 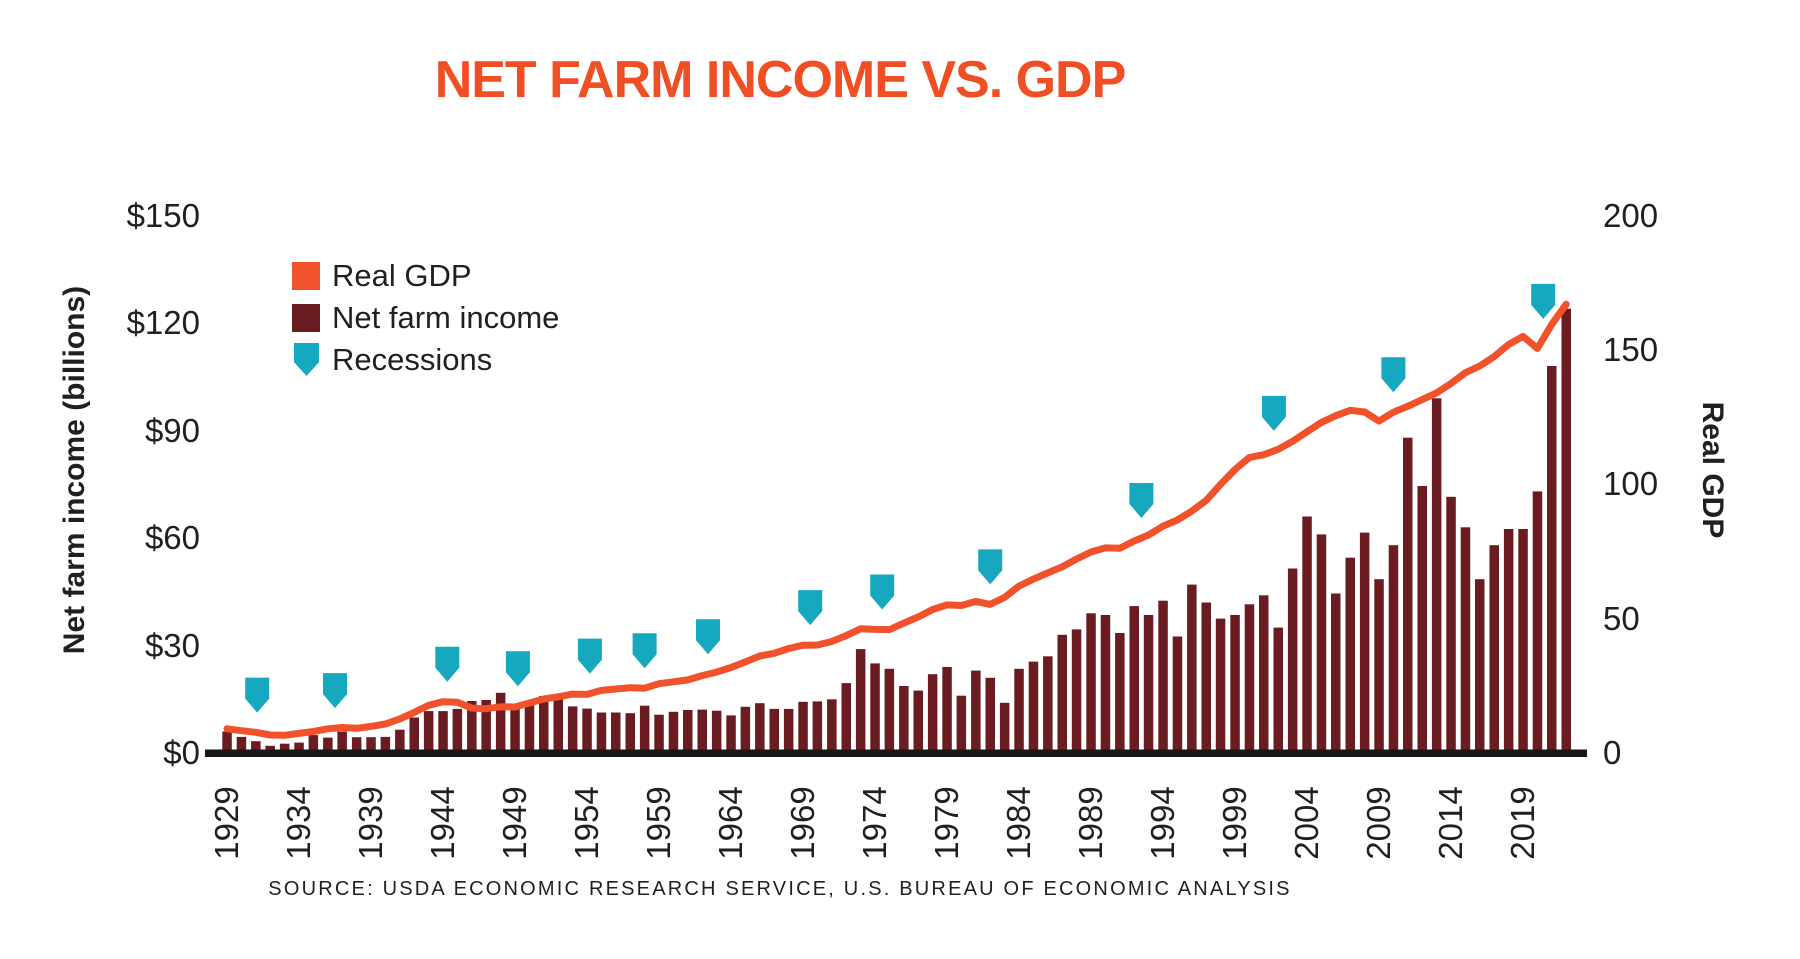 What do you see at coordinates (172, 430) in the screenshot?
I see `y-axis-left-tick-label: $90` at bounding box center [172, 430].